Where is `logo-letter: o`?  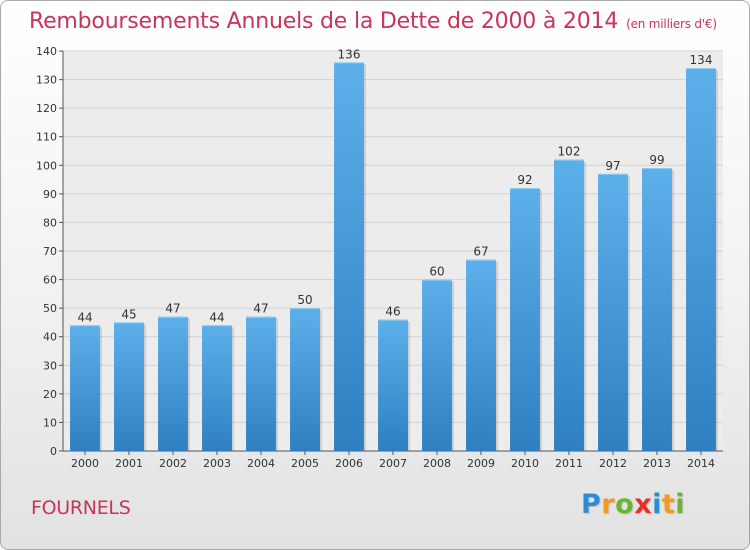 logo-letter: o is located at coordinates (625, 504).